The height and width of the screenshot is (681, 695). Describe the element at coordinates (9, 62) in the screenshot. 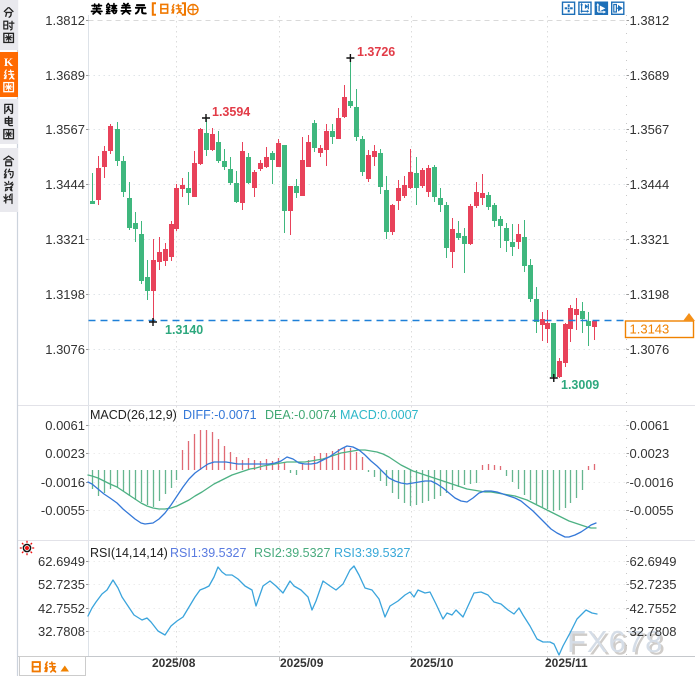

I see `svg-text: K` at that location.